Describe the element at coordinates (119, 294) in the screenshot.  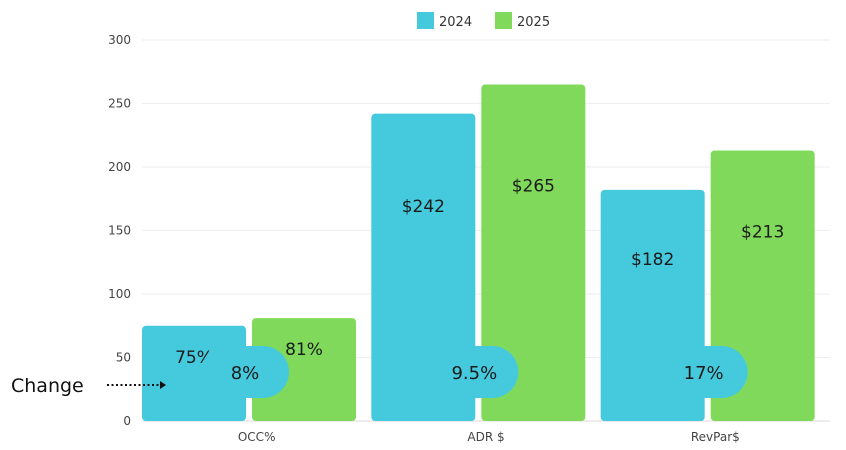
I see `y-tick-label: 100` at that location.